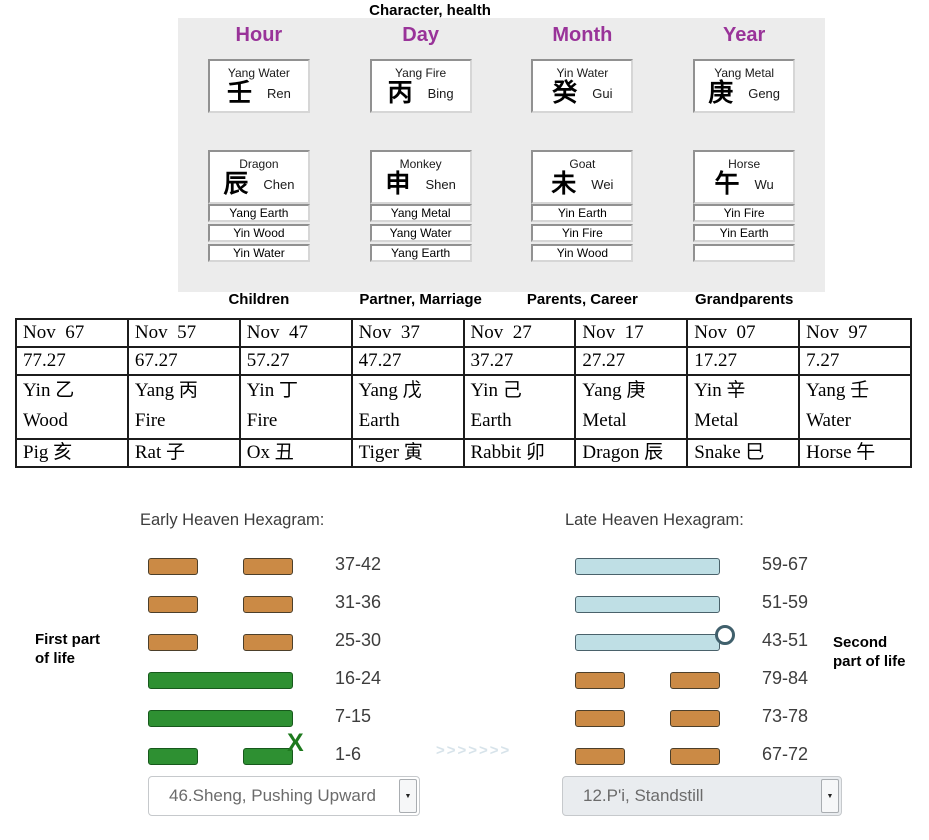  I want to click on month-branch-box: Goat 未 Wei, so click(582, 177).